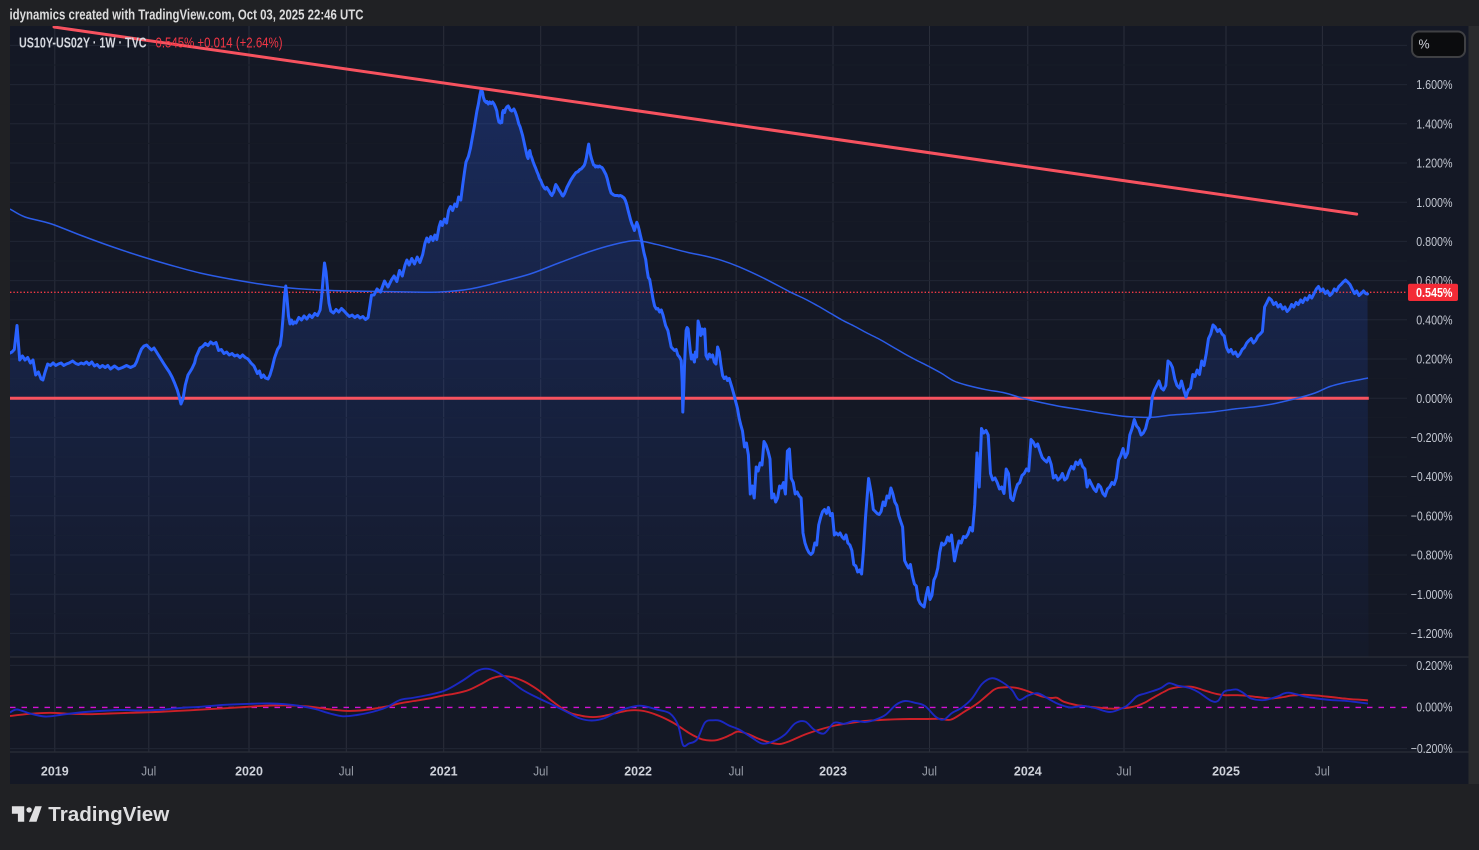 This screenshot has height=850, width=1479. I want to click on svg-text: TradingView, so click(108, 815).